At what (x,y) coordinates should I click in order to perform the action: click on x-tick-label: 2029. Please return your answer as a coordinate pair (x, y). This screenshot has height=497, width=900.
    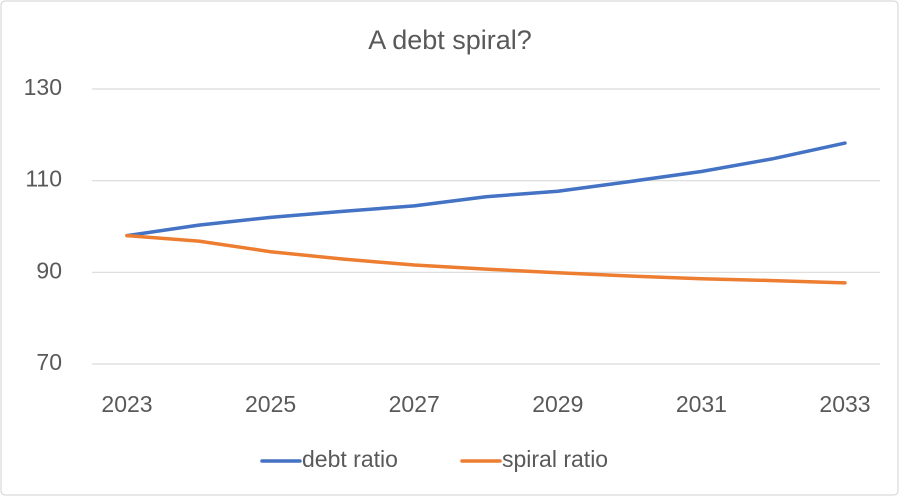
    Looking at the image, I should click on (557, 404).